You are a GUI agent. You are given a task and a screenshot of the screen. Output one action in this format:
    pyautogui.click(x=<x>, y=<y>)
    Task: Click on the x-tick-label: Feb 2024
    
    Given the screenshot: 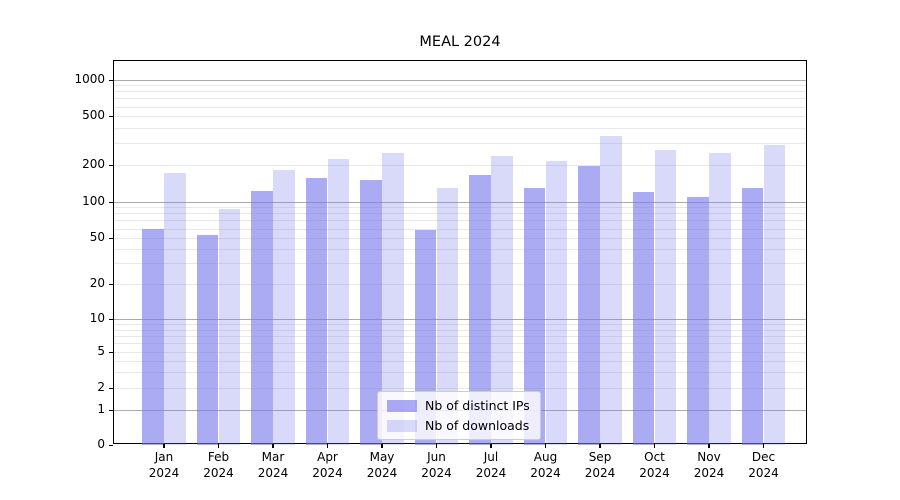 What is the action you would take?
    pyautogui.click(x=218, y=465)
    